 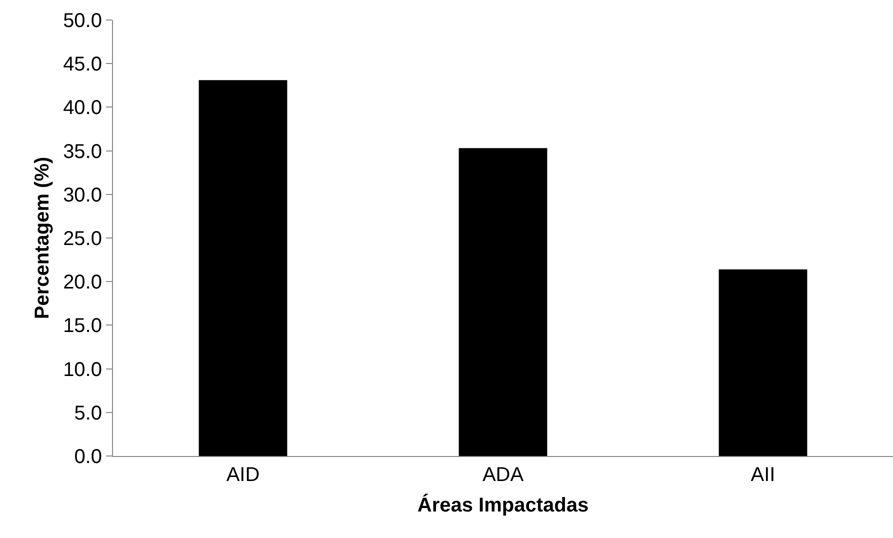 I want to click on y-tick-label: 35.0, so click(x=82, y=151).